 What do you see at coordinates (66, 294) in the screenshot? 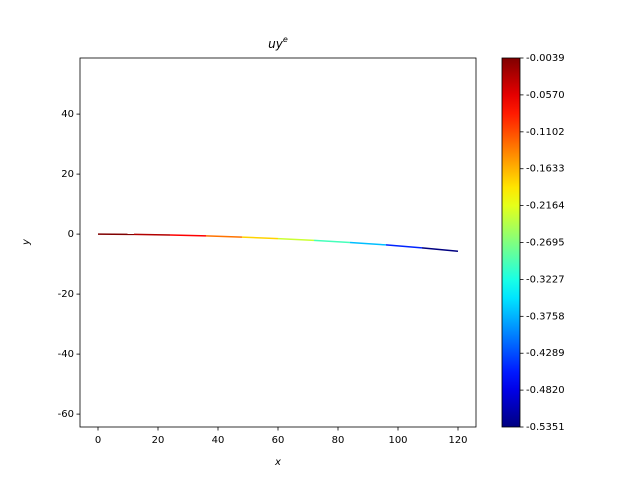
I see `y-tick-label: -20` at bounding box center [66, 294].